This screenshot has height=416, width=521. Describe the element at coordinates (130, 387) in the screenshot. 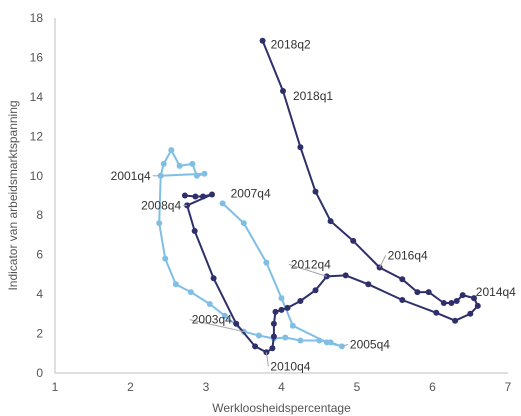

I see `x-tick-label: 2` at that location.